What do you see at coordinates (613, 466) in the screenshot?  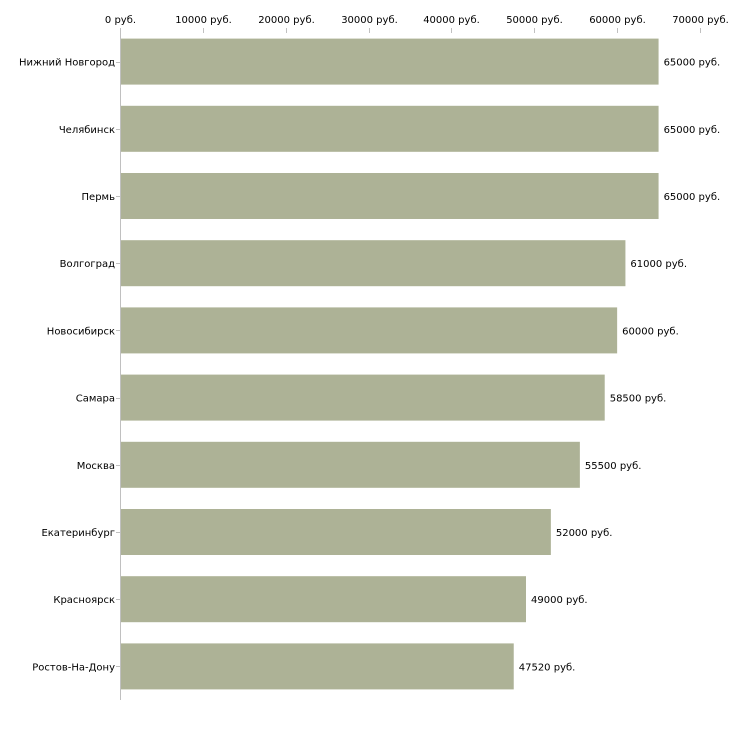 I see `value-label: 55500 руб.` at bounding box center [613, 466].